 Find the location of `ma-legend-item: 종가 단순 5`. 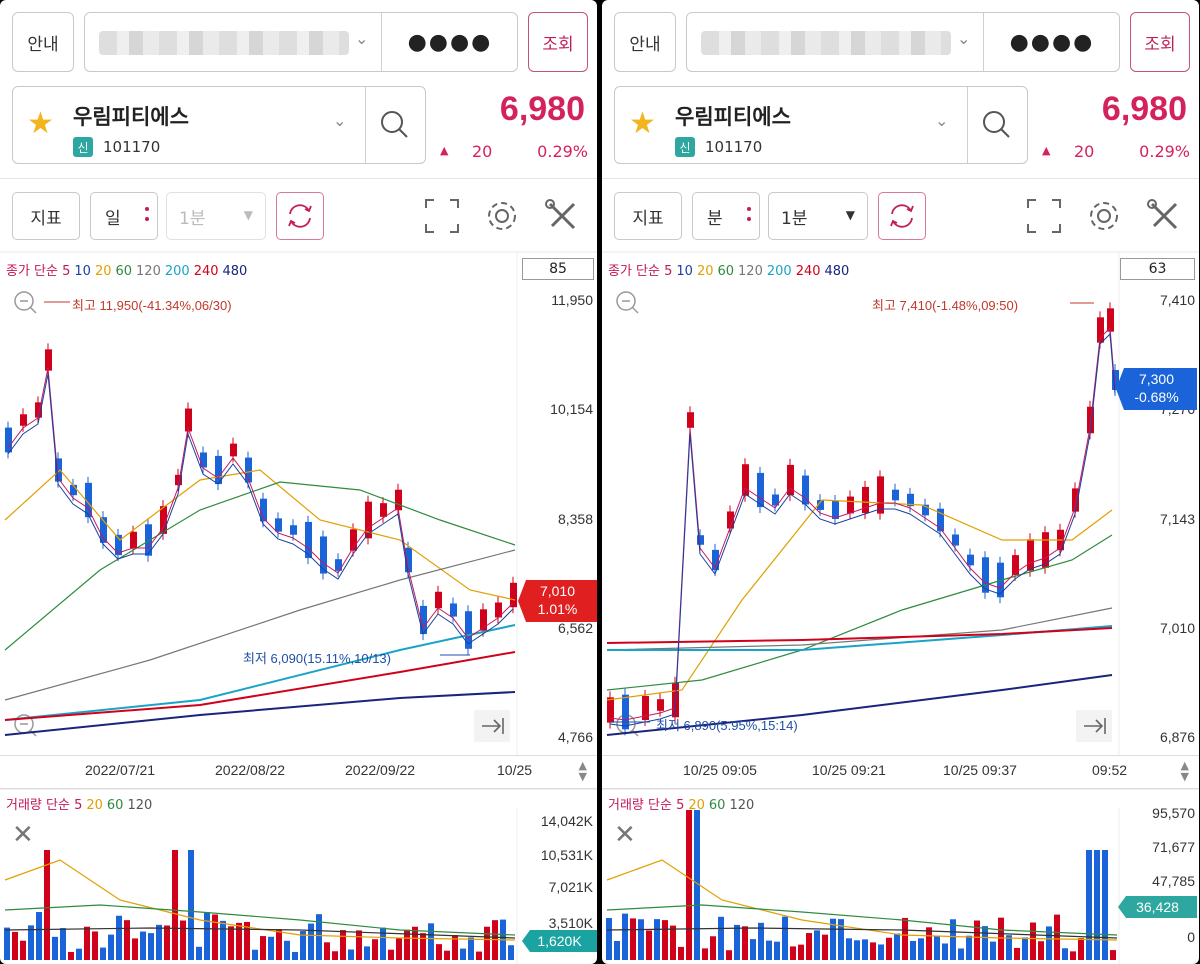

ma-legend-item: 종가 단순 5 is located at coordinates (38, 271).